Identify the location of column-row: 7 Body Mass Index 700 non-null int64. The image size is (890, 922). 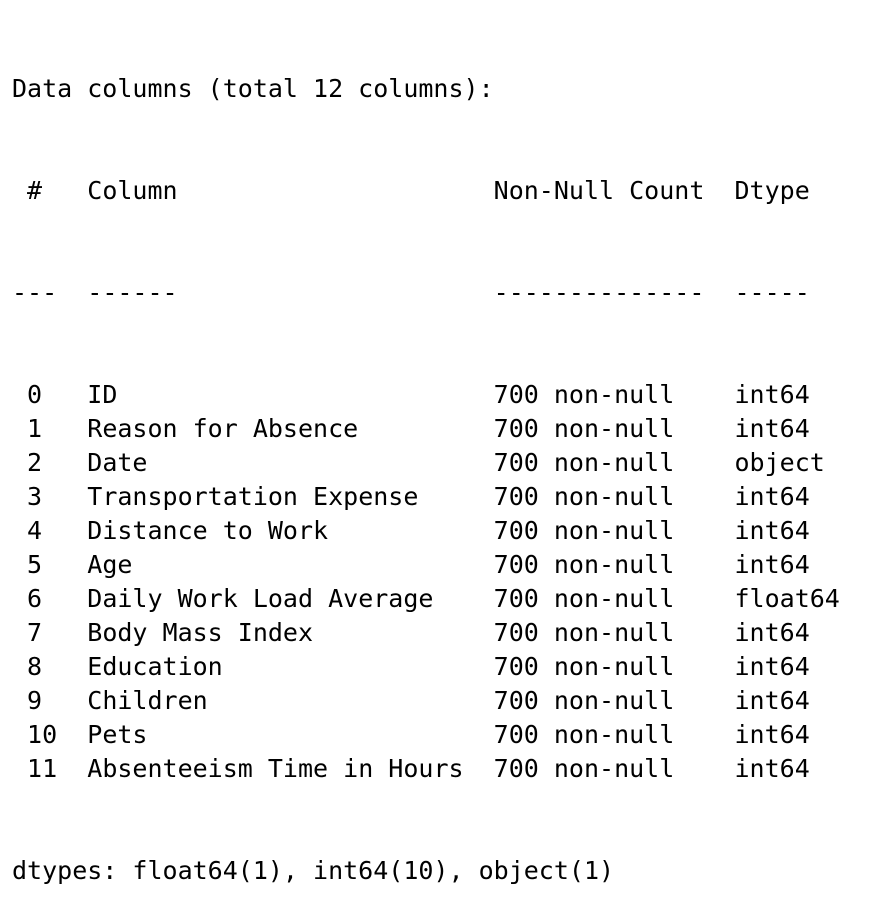
(426, 633).